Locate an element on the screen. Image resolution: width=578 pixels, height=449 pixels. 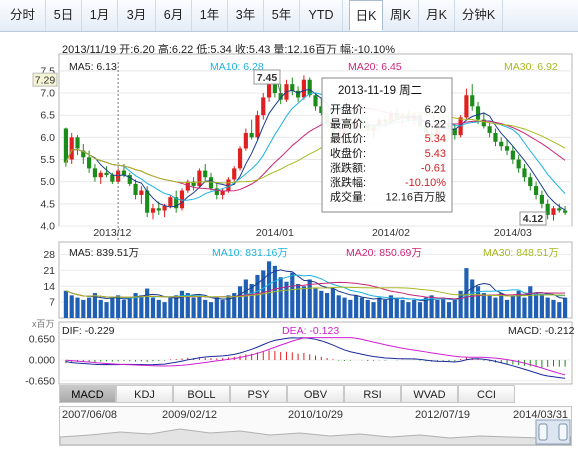
dea-label: DEA: -0.123 is located at coordinates (310, 331).